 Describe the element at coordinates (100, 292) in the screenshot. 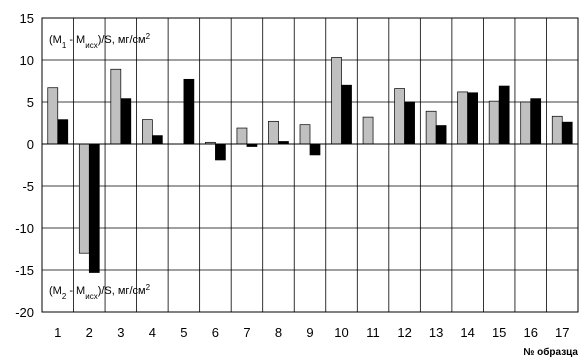

I see `annotation-bottom: (M2 - Mисх)/S, мг/см2` at that location.